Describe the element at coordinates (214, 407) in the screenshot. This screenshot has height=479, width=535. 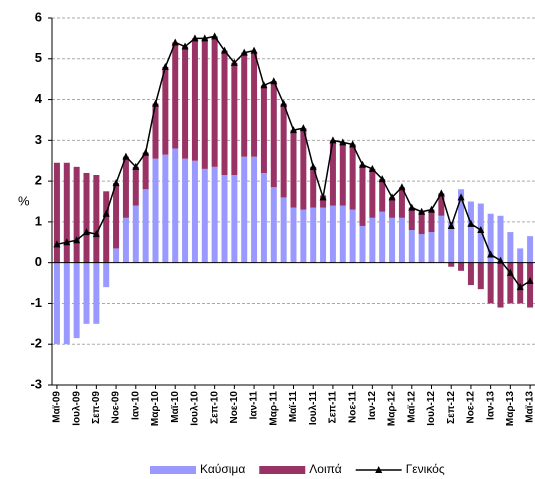
I see `x-tick-label: Σεπ-10` at that location.